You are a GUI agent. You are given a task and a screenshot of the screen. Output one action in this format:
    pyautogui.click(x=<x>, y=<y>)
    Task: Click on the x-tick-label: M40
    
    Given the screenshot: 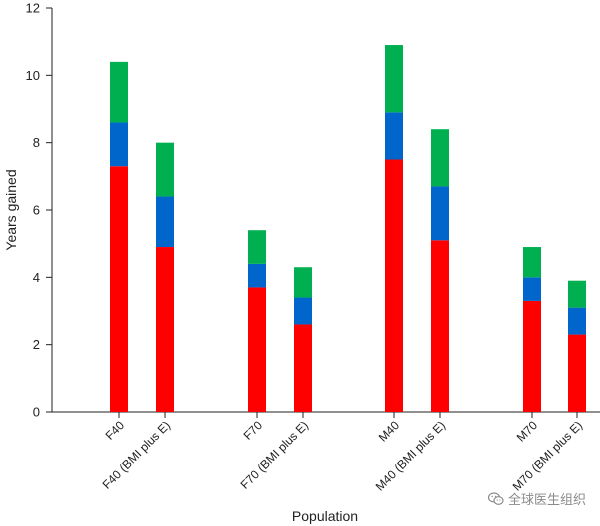 What is the action you would take?
    pyautogui.click(x=389, y=431)
    